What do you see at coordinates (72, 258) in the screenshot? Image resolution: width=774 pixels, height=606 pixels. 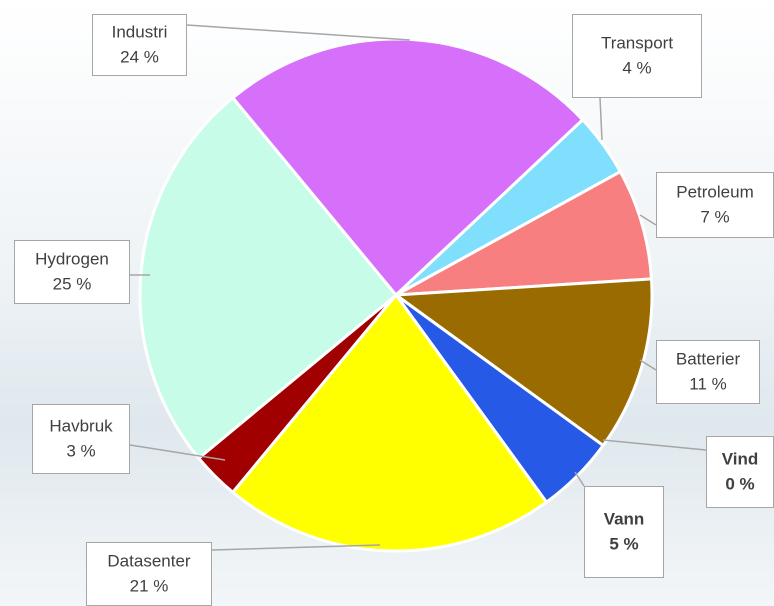 I see `label-name: Hydrogen` at bounding box center [72, 258].